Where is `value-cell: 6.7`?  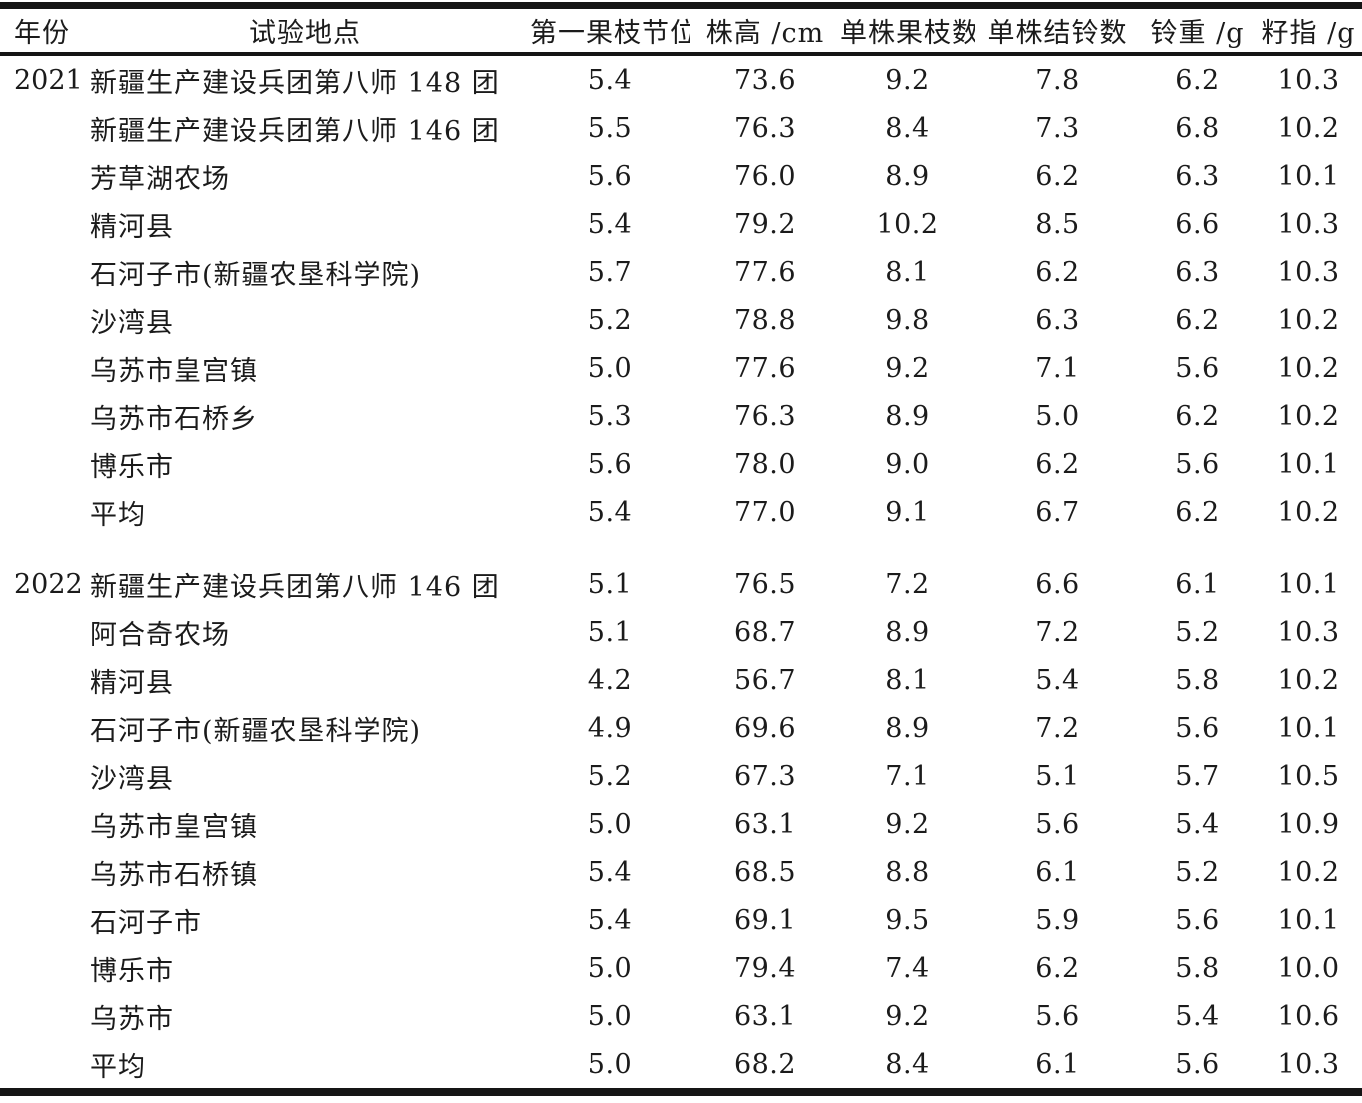
value-cell: 6.7 is located at coordinates (1057, 512).